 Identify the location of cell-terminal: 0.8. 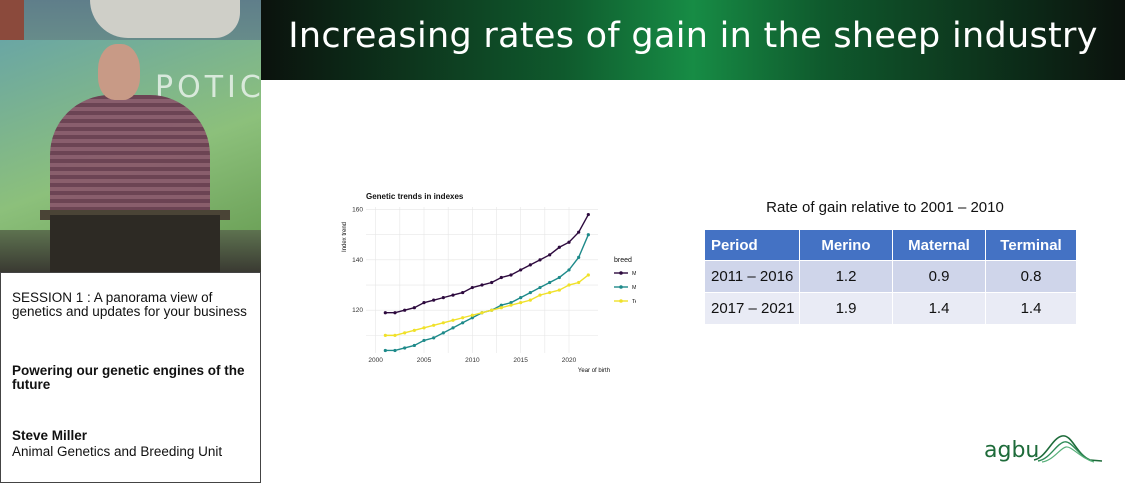
(1031, 276).